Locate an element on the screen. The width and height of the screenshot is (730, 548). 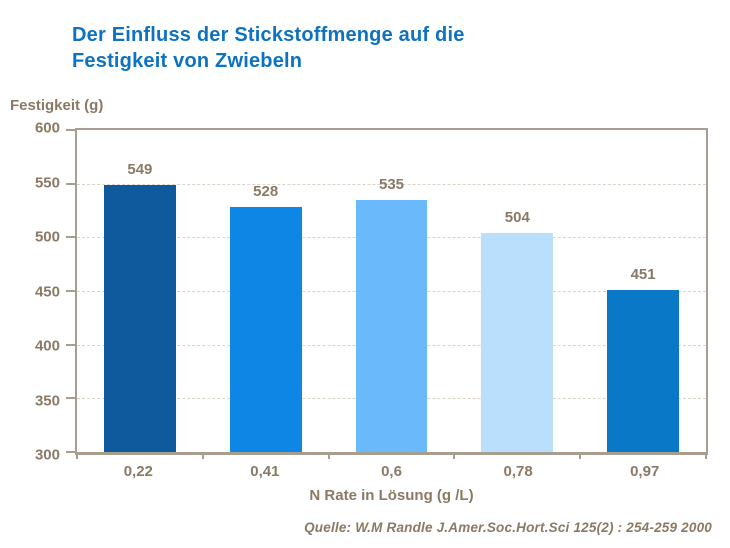
y-axis-tick-label: 500 is located at coordinates (47, 237).